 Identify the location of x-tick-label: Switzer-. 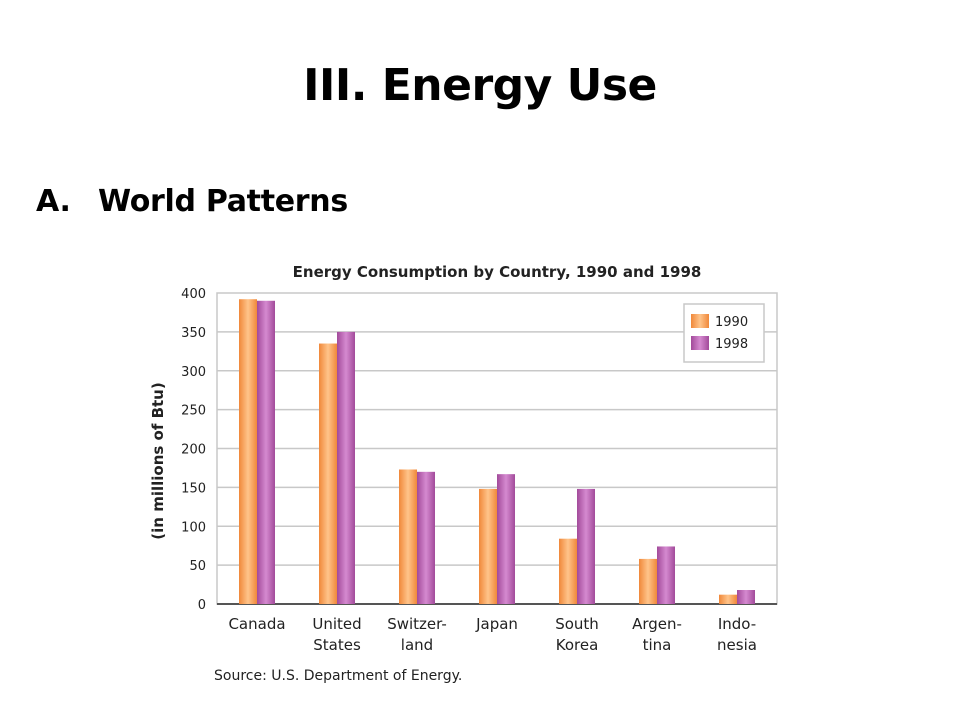
(417, 624).